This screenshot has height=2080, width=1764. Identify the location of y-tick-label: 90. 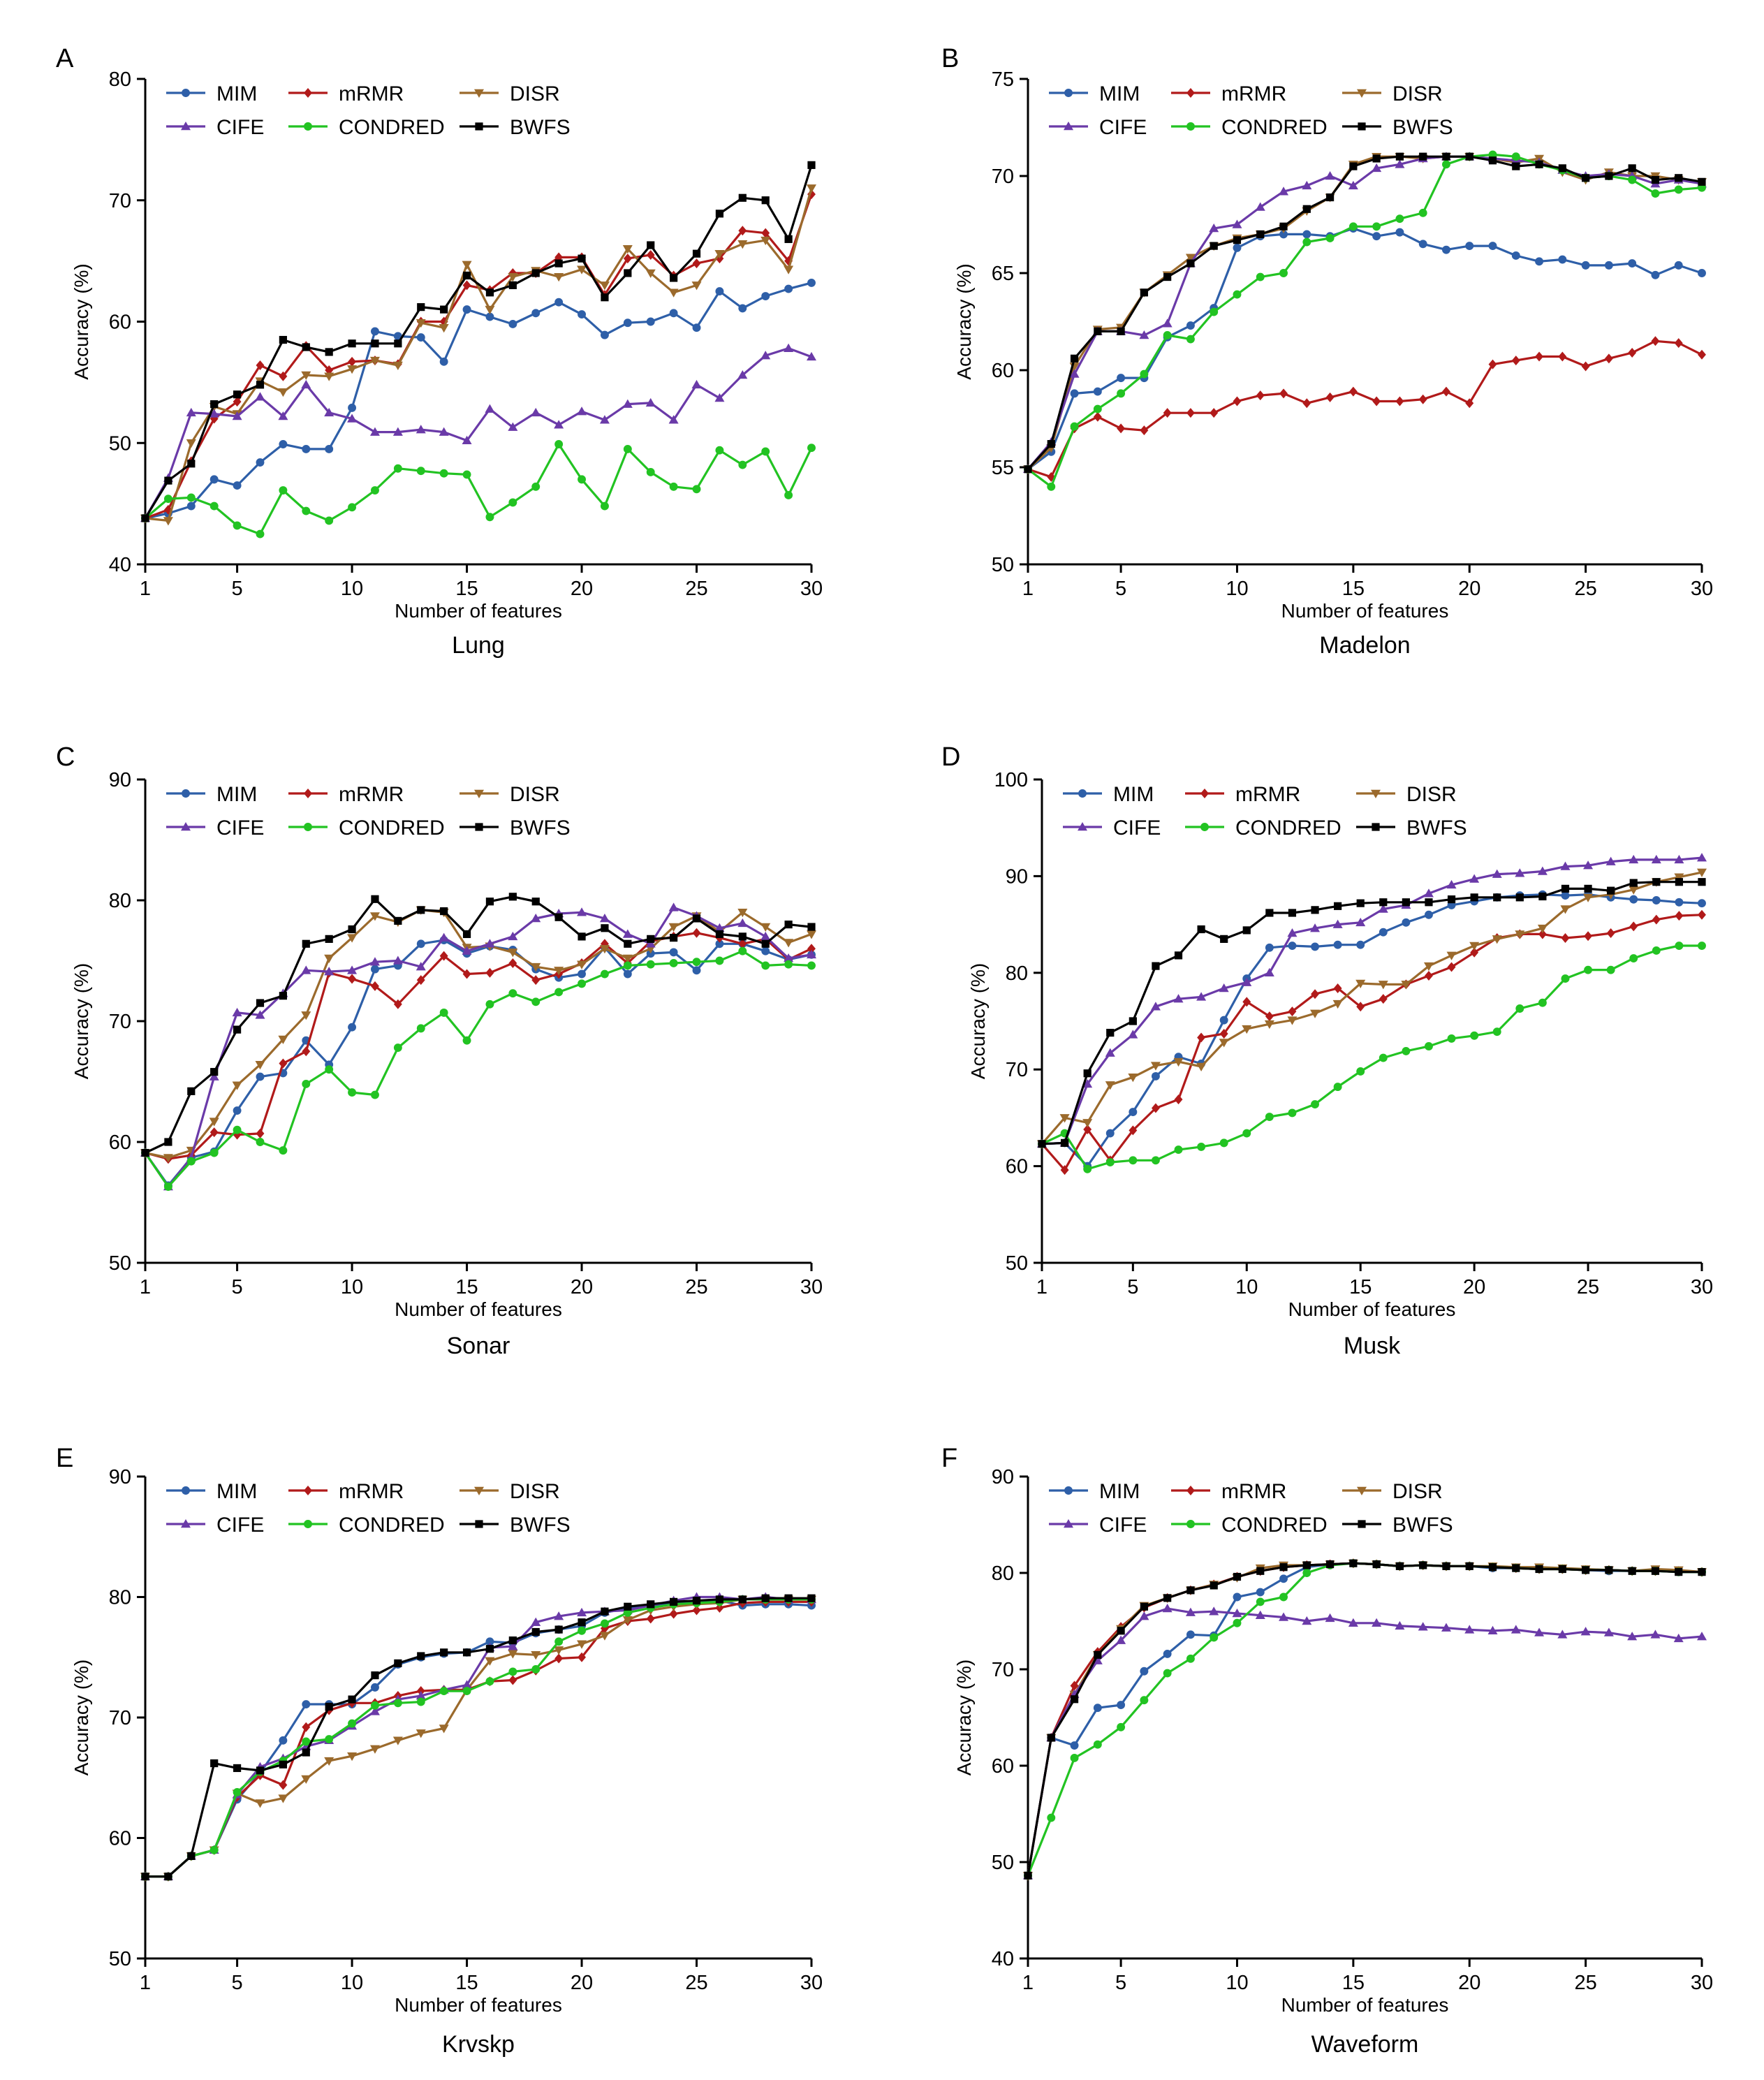
(1003, 1477).